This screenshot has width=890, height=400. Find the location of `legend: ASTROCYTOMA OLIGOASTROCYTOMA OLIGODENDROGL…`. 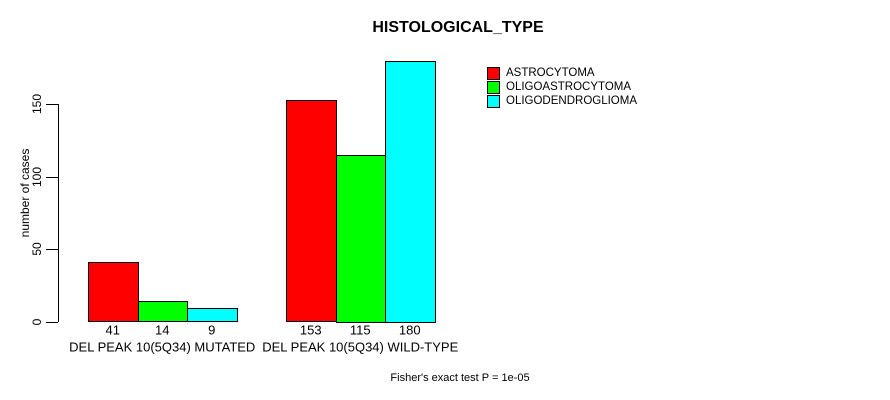

legend: ASTROCYTOMA OLIGOASTROCYTOMA OLIGODENDROGL… is located at coordinates (562, 87).